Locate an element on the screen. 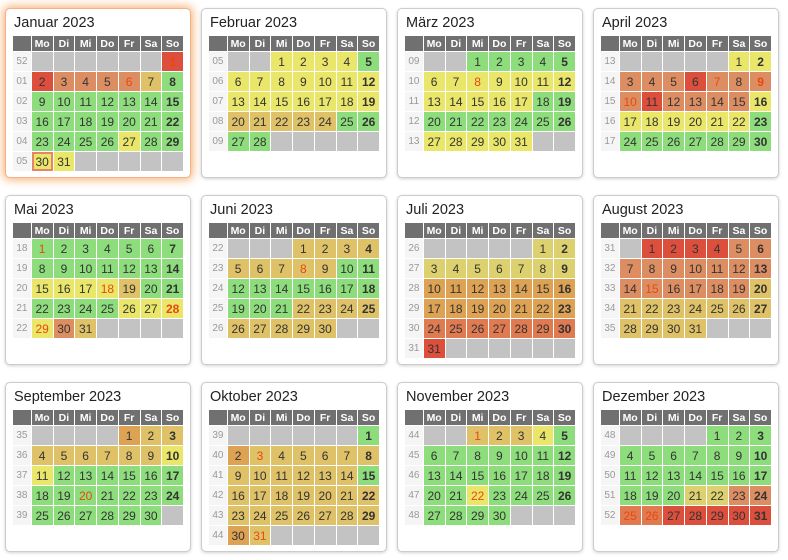  day-cell: 13 is located at coordinates (499, 288).